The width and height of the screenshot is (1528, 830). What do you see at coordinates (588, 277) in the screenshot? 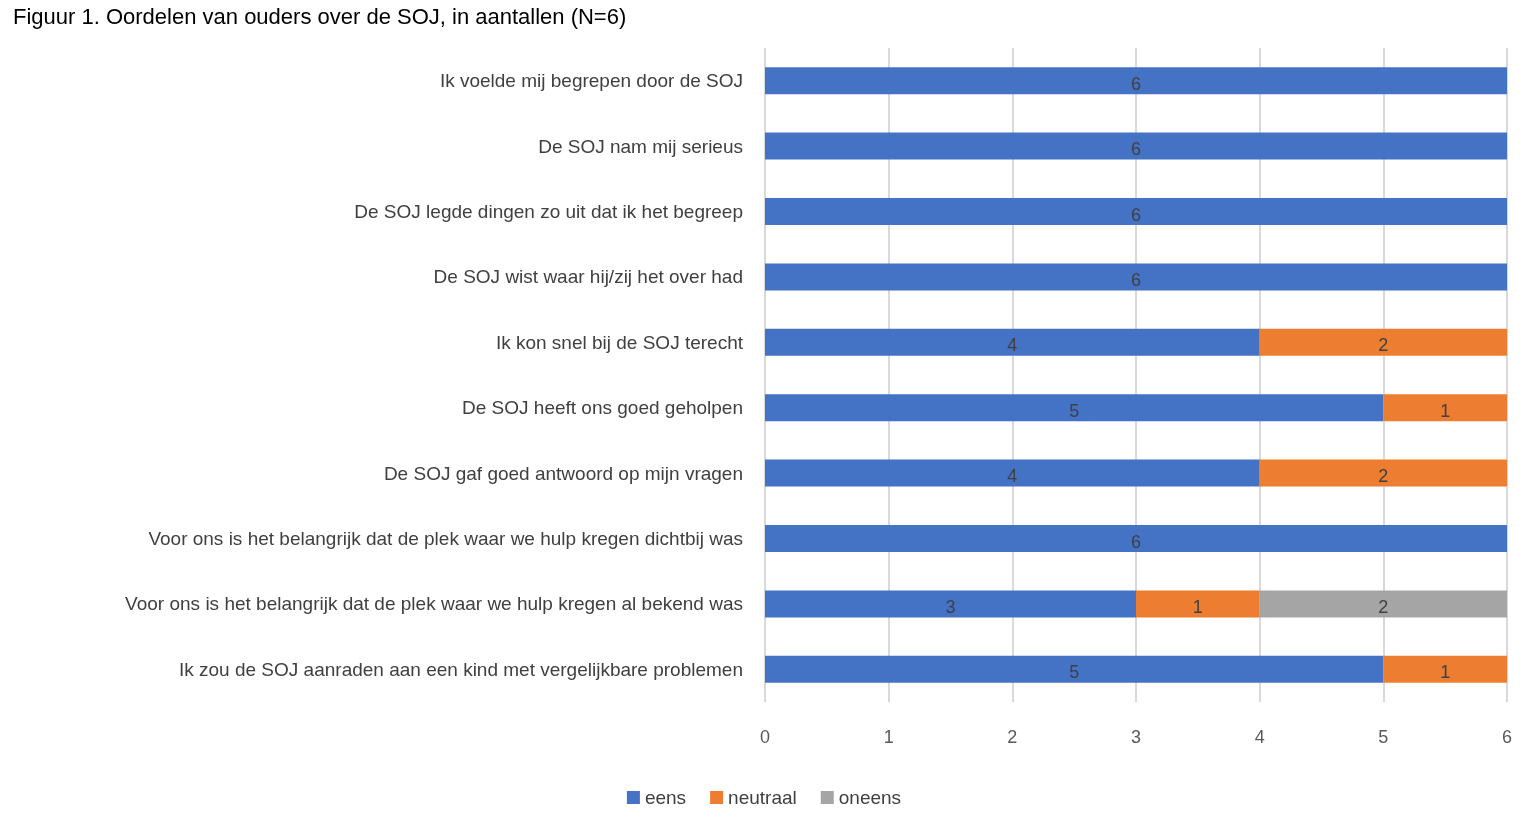
I see `y-tick-label: De SOJ wist waar hij/zij het over had` at bounding box center [588, 277].